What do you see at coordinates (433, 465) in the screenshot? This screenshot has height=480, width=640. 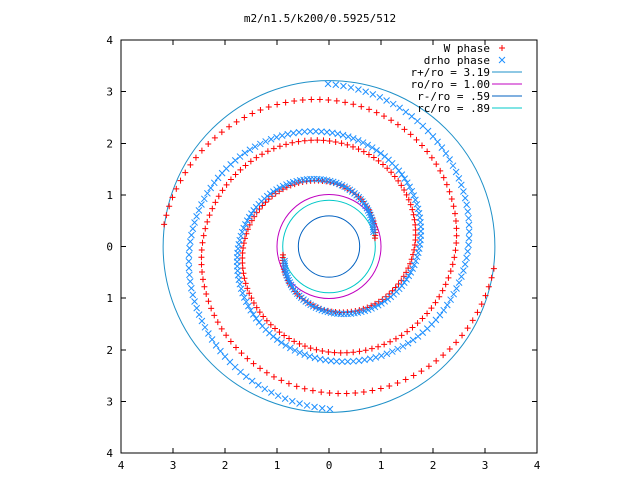 I see `x-tick-label-6: 2` at bounding box center [433, 465].